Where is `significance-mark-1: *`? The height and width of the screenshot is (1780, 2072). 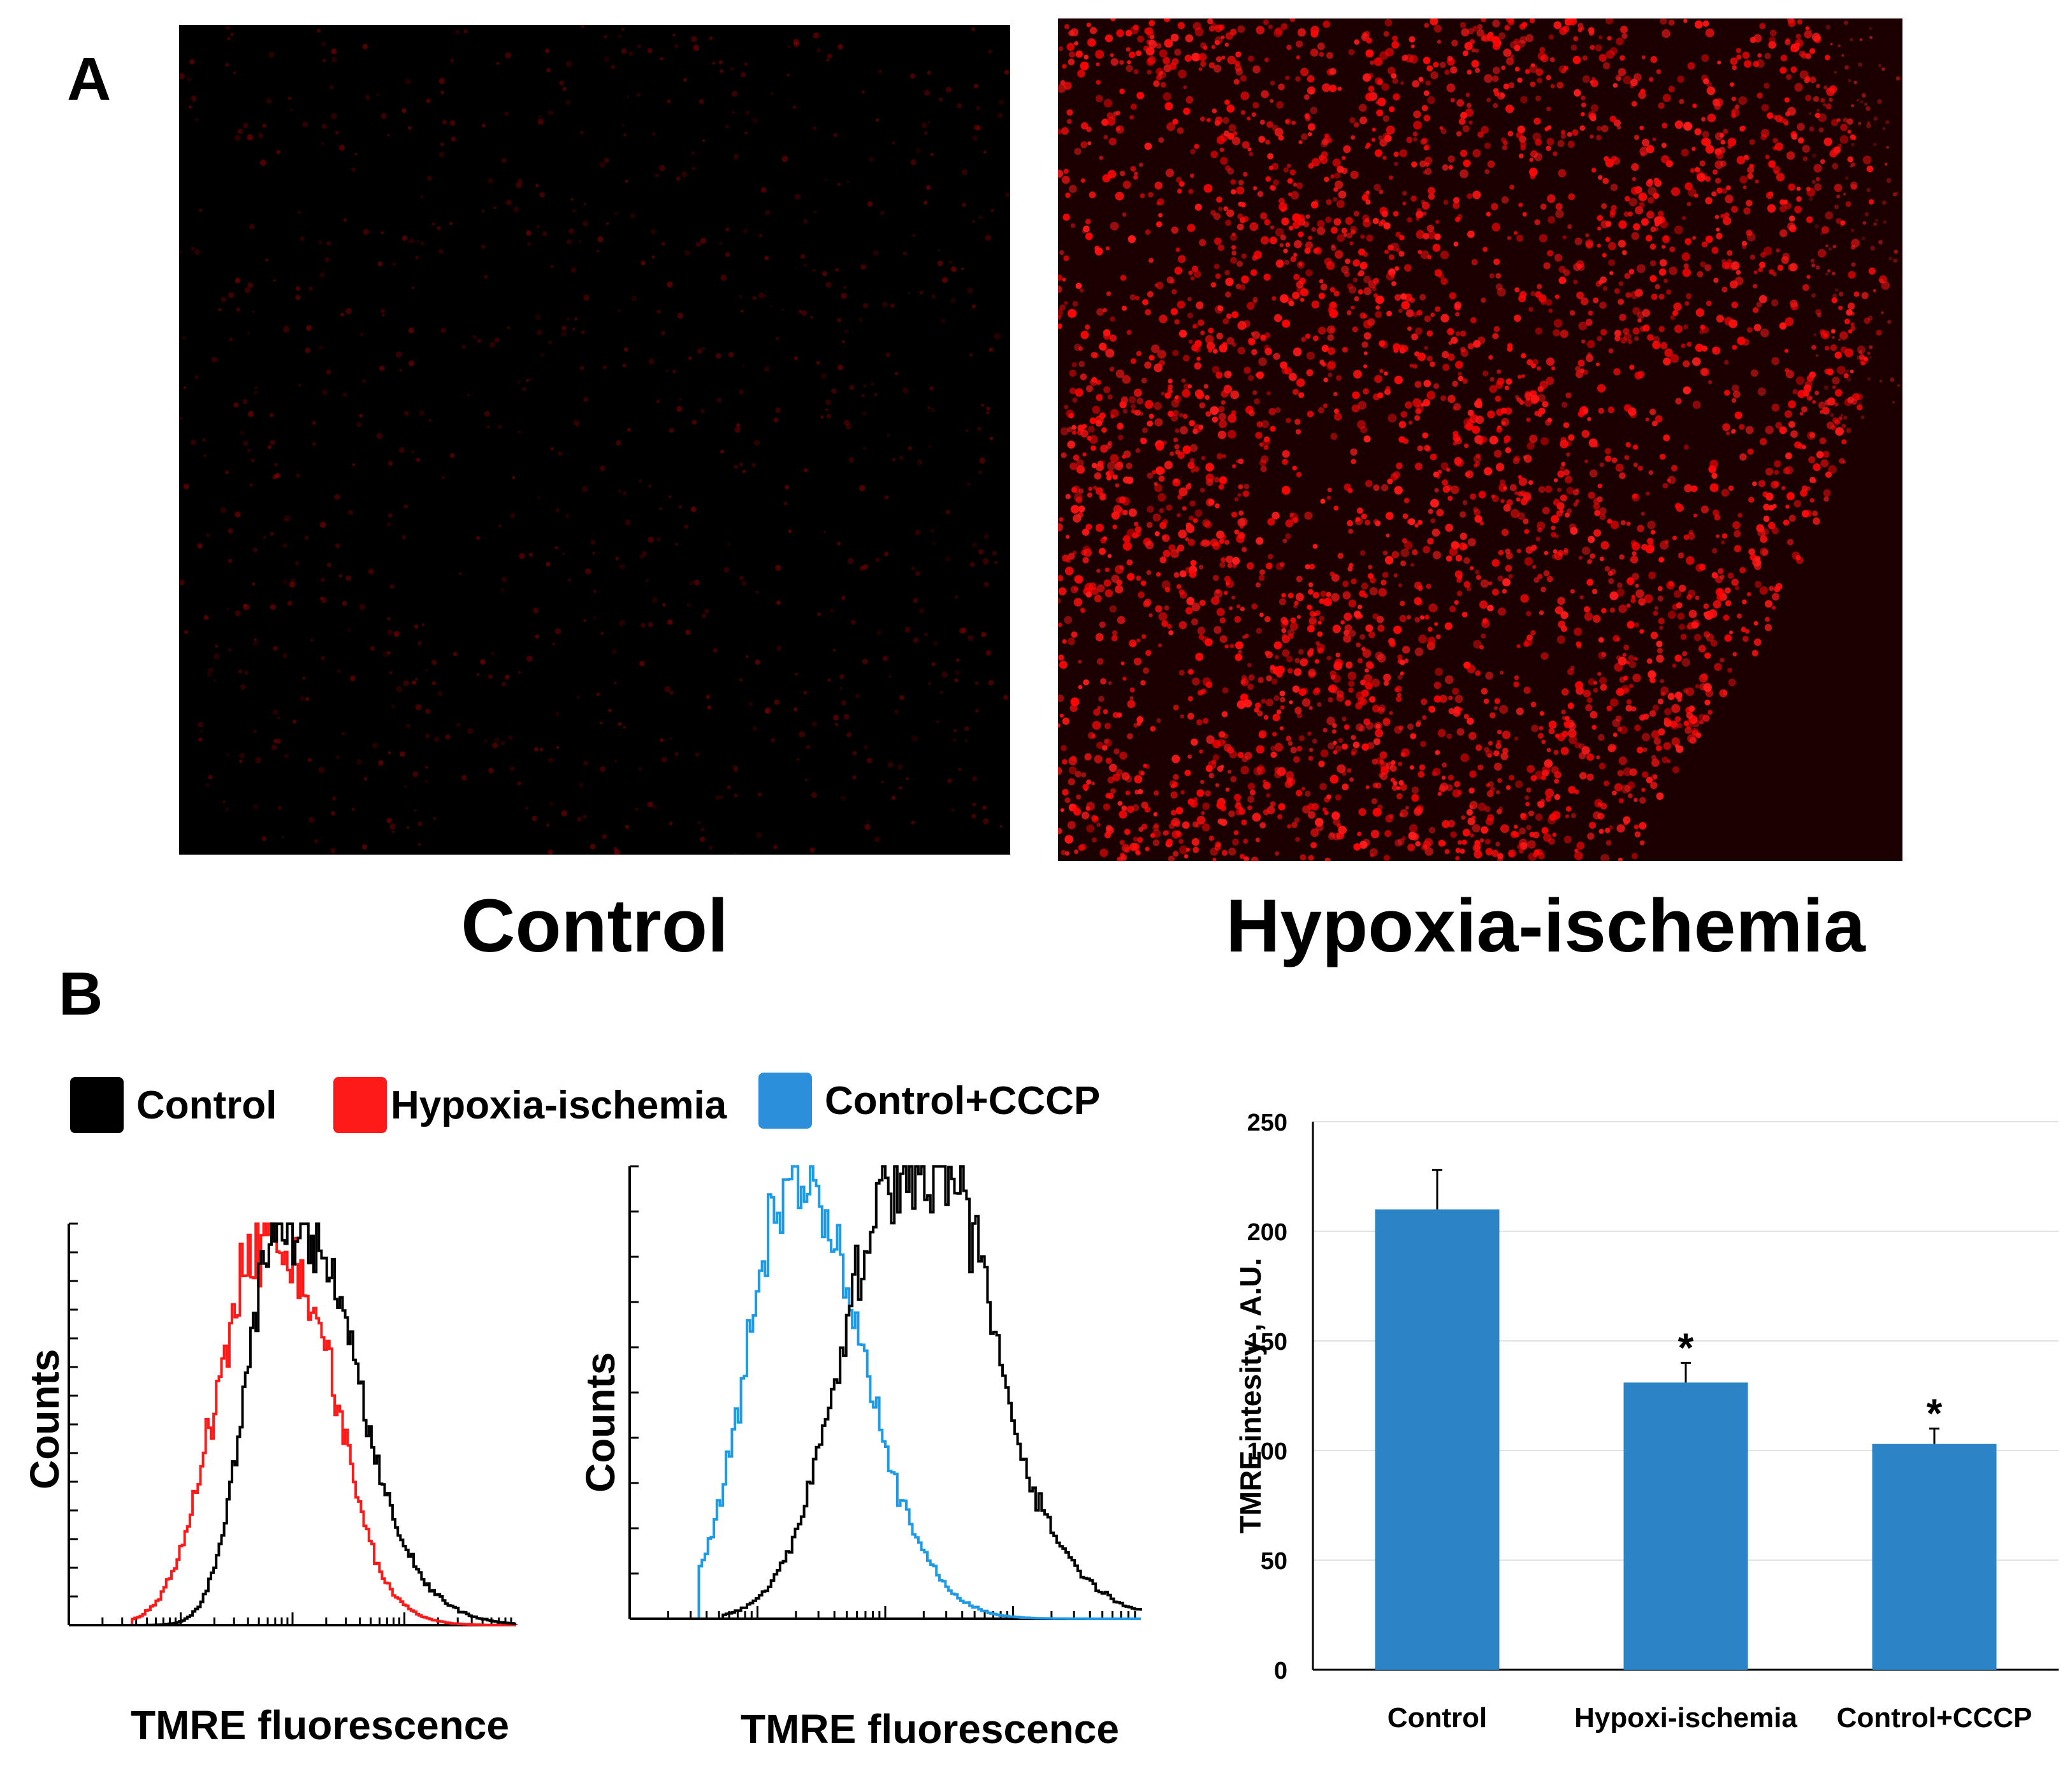 significance-mark-1: * is located at coordinates (1686, 1347).